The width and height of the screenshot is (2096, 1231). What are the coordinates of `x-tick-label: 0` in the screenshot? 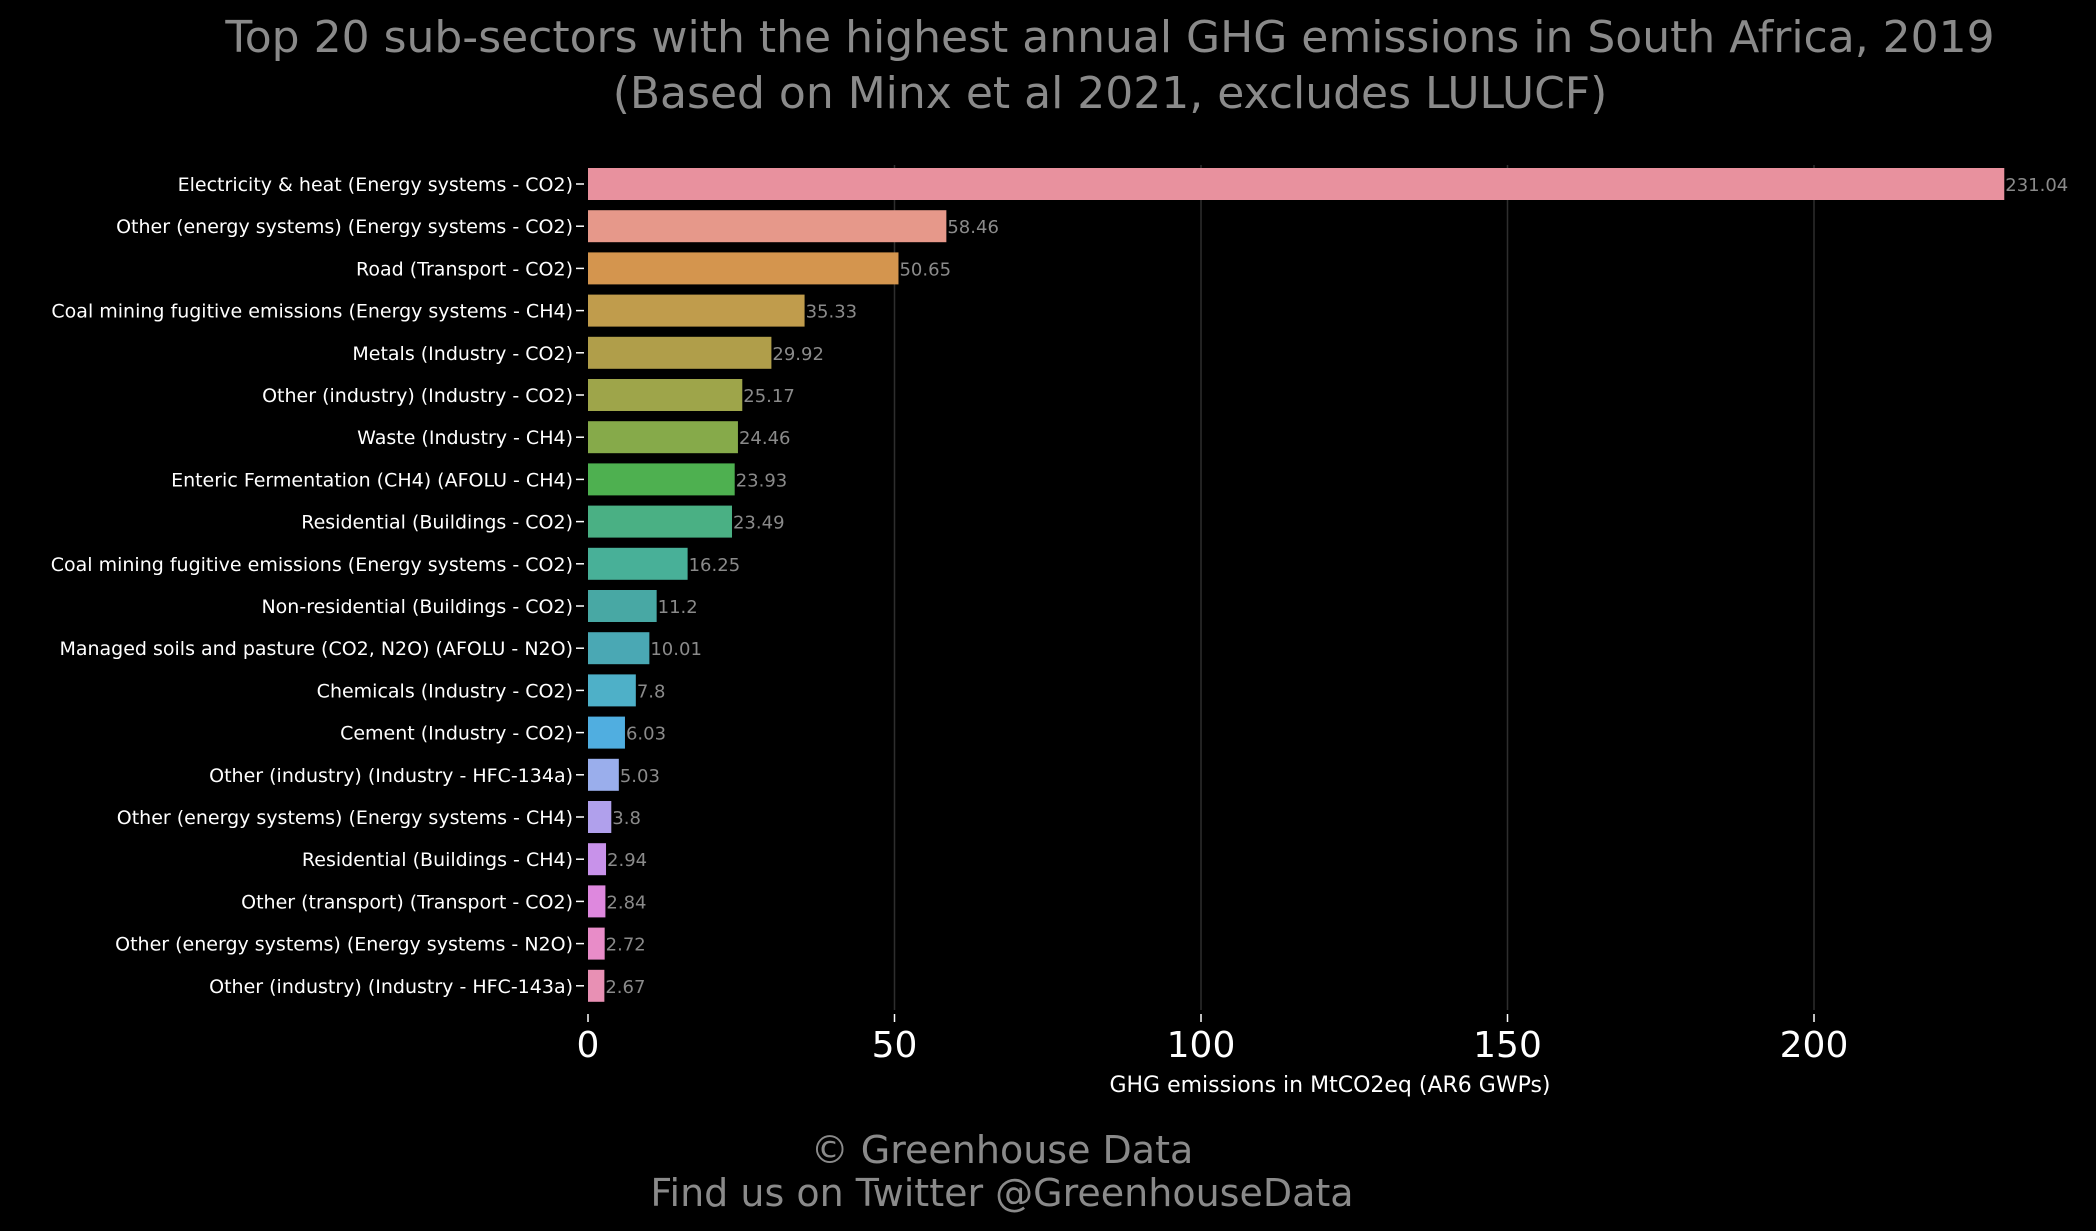 It's located at (588, 1045).